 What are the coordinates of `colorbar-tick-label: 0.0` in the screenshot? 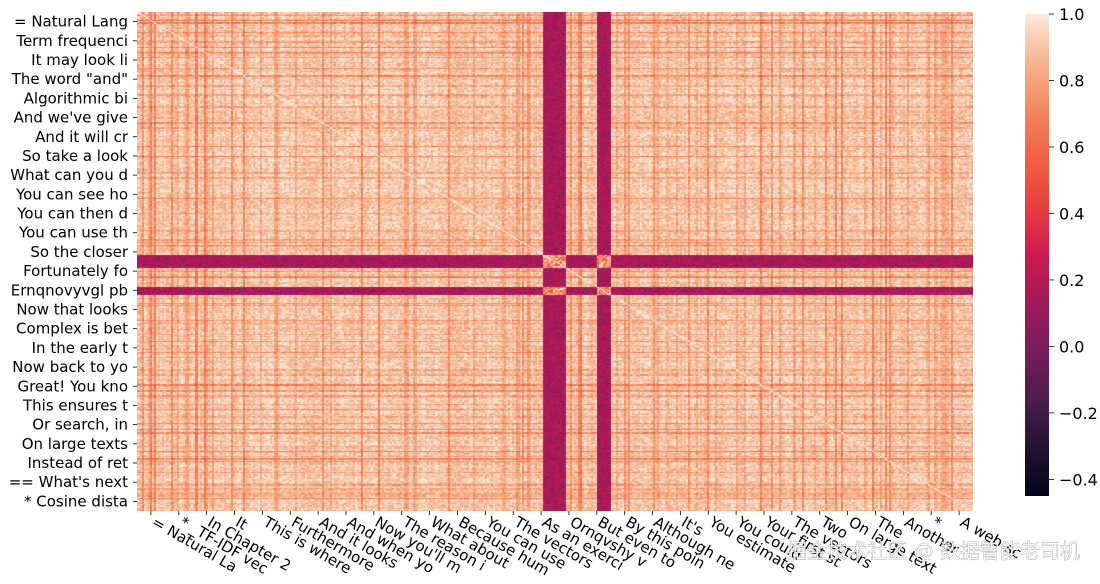 It's located at (1071, 346).